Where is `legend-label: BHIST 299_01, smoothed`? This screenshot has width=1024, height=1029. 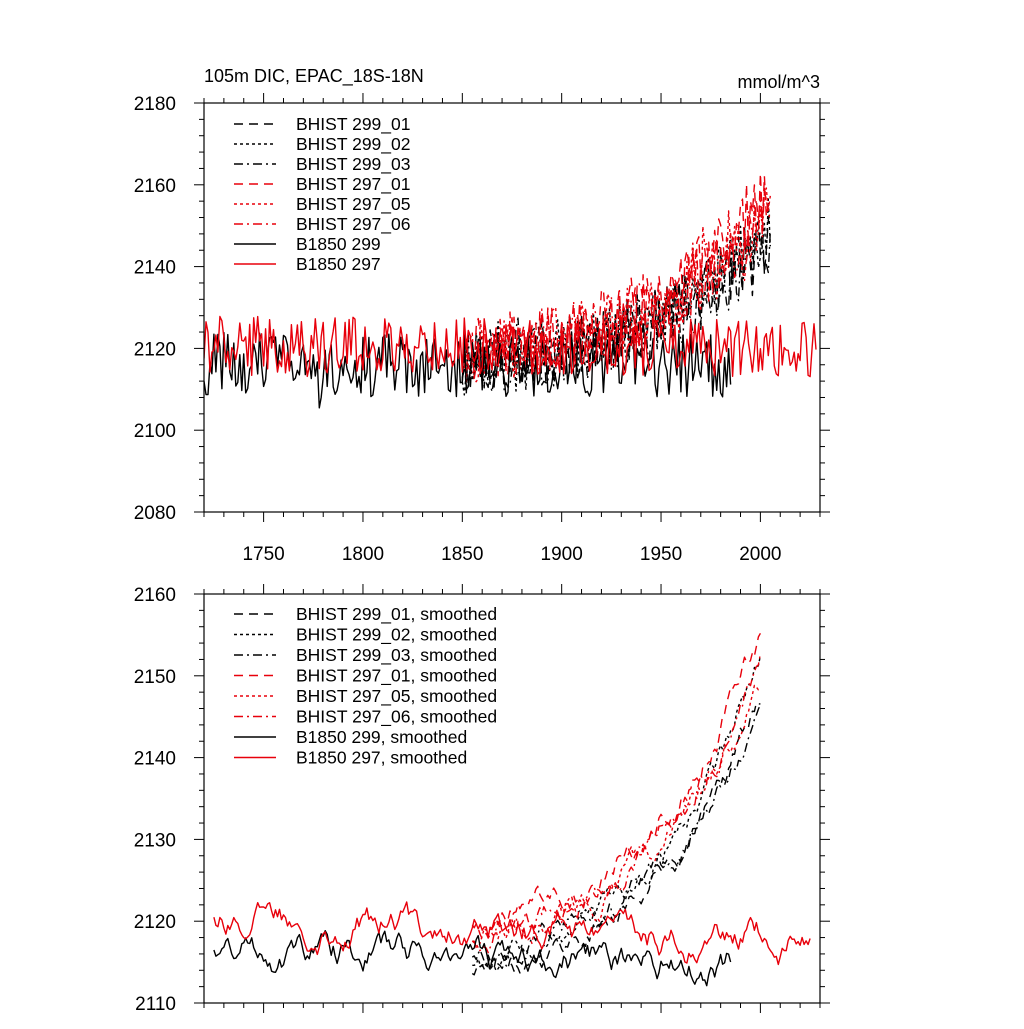
legend-label: BHIST 299_01, smoothed is located at coordinates (396, 614).